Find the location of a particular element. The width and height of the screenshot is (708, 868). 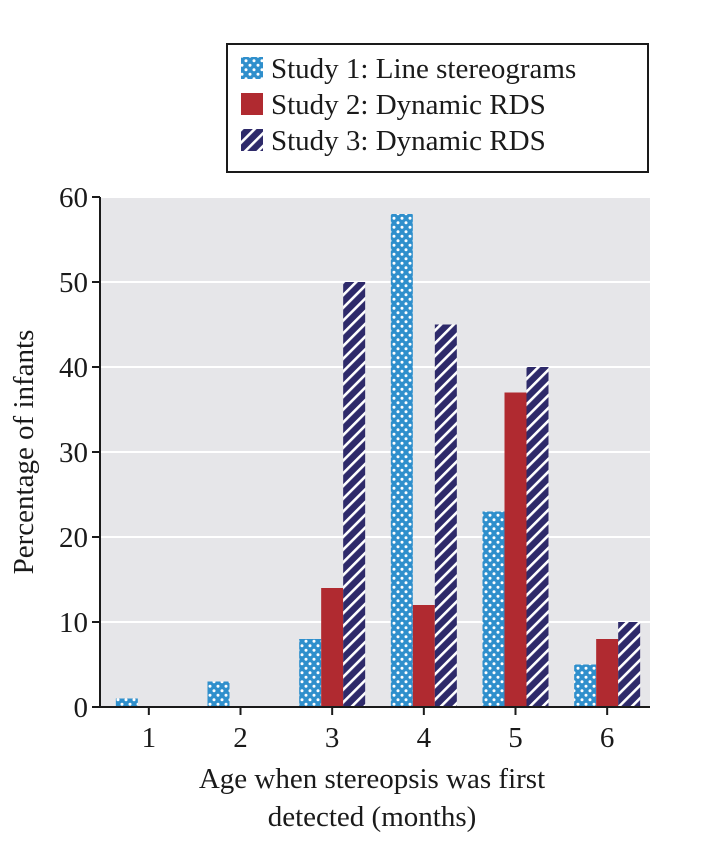

x-tick-label: 6 is located at coordinates (607, 738).